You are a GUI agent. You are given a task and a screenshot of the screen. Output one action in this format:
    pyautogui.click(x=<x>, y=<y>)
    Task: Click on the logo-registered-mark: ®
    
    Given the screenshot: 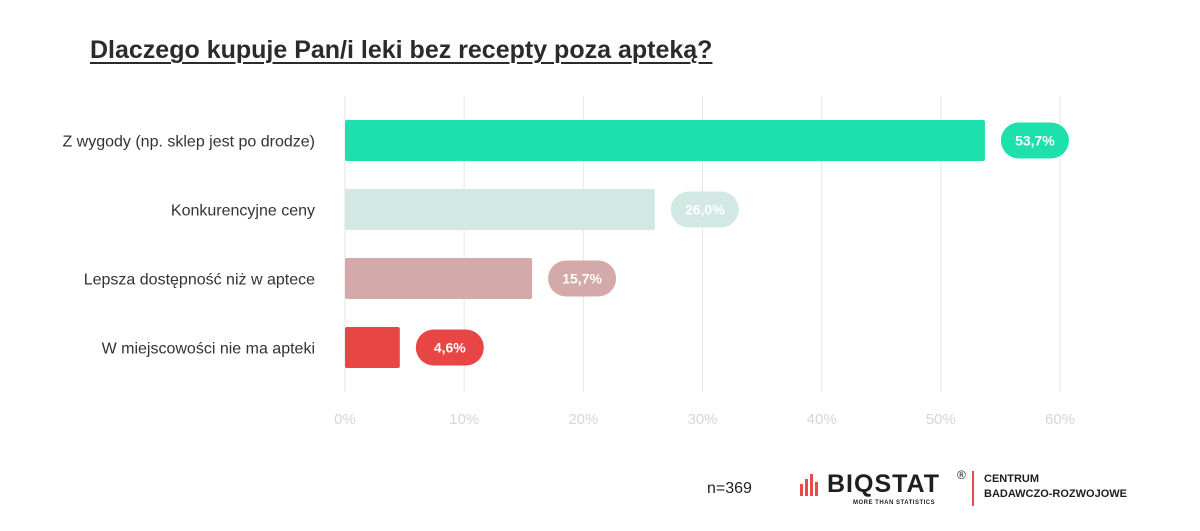 What is the action you would take?
    pyautogui.click(x=961, y=475)
    